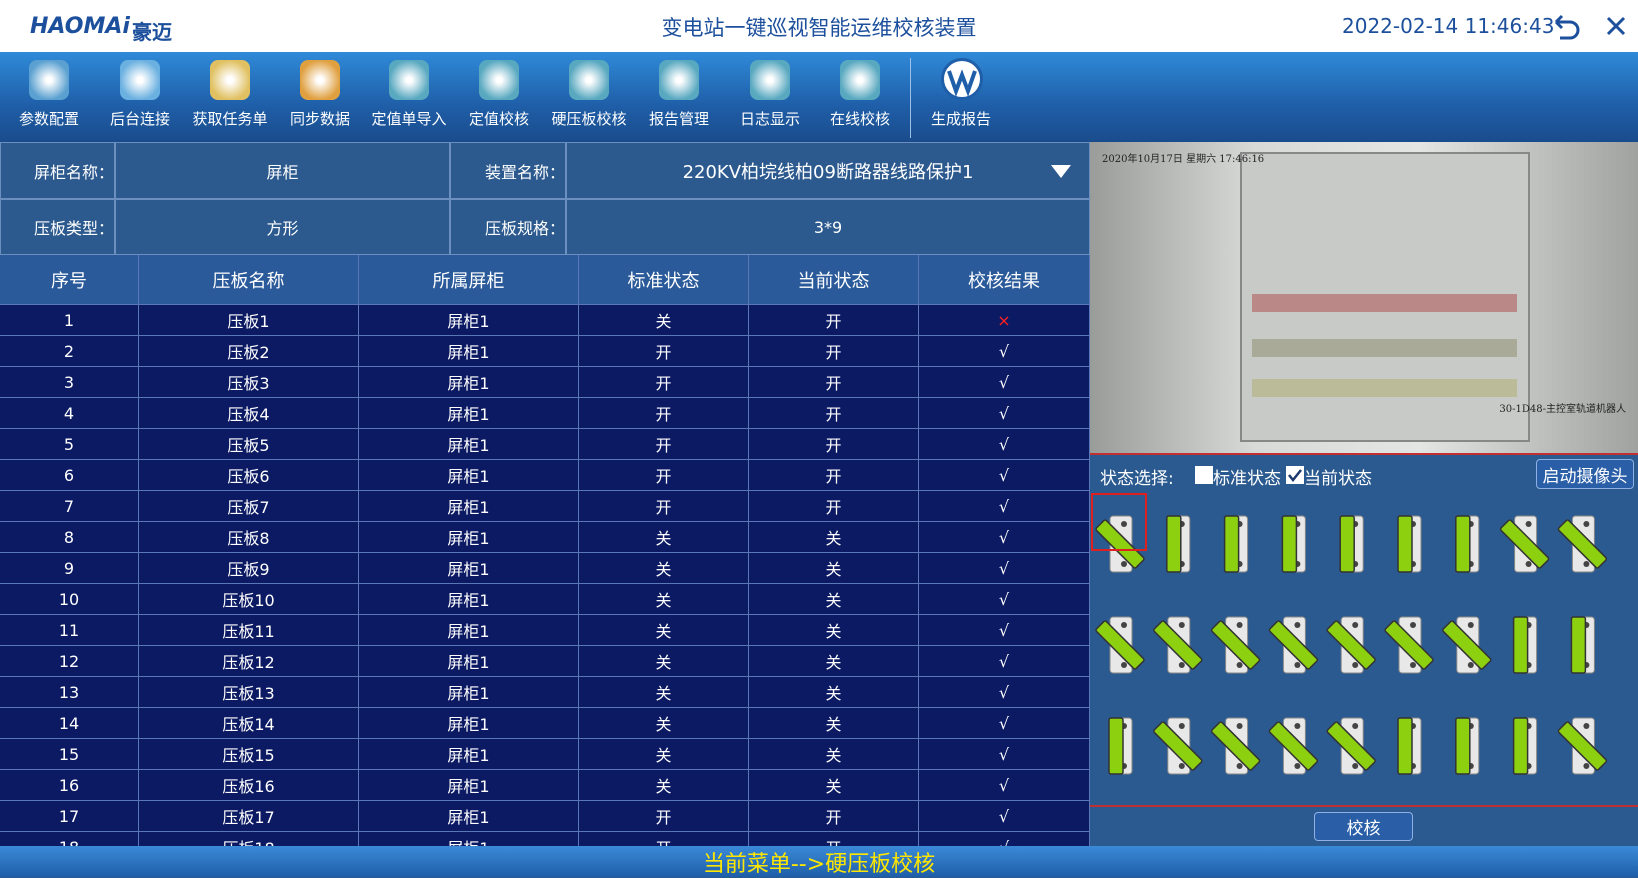 This screenshot has width=1638, height=878. Describe the element at coordinates (834, 280) in the screenshot. I see `column-header: 当前状态` at that location.